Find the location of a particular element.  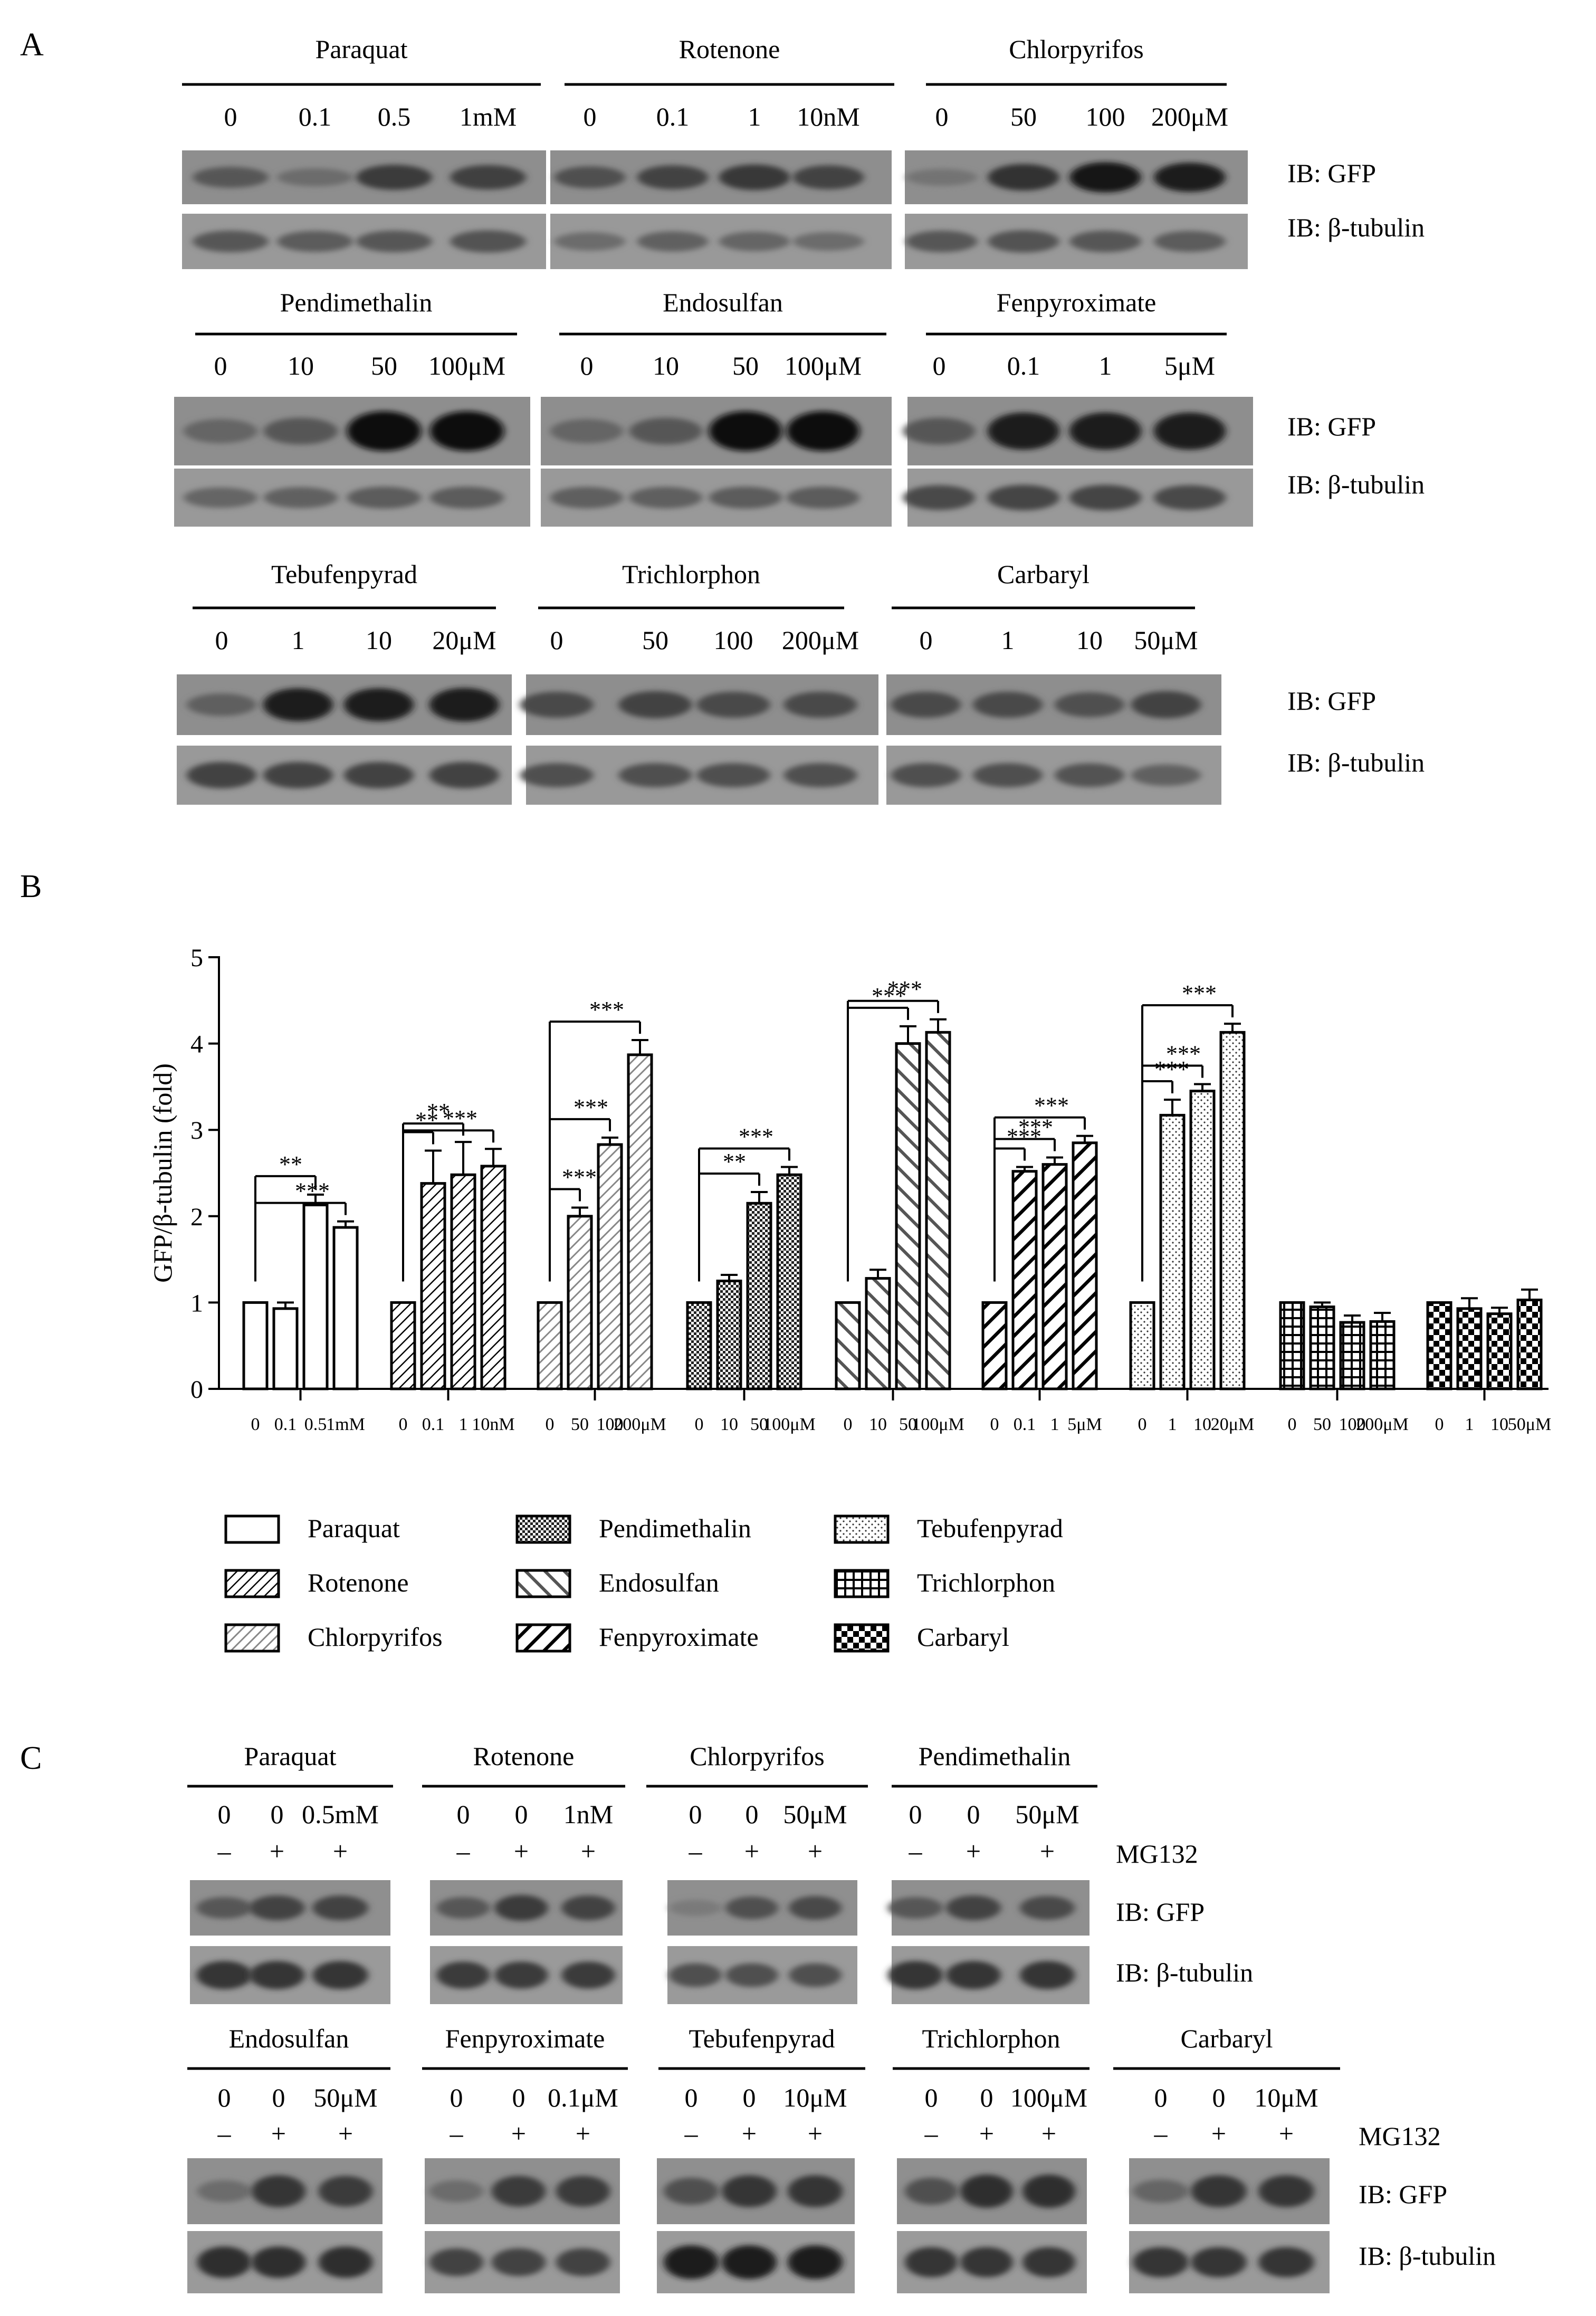

legend-fenpyroximate-swatch is located at coordinates (543, 1638).